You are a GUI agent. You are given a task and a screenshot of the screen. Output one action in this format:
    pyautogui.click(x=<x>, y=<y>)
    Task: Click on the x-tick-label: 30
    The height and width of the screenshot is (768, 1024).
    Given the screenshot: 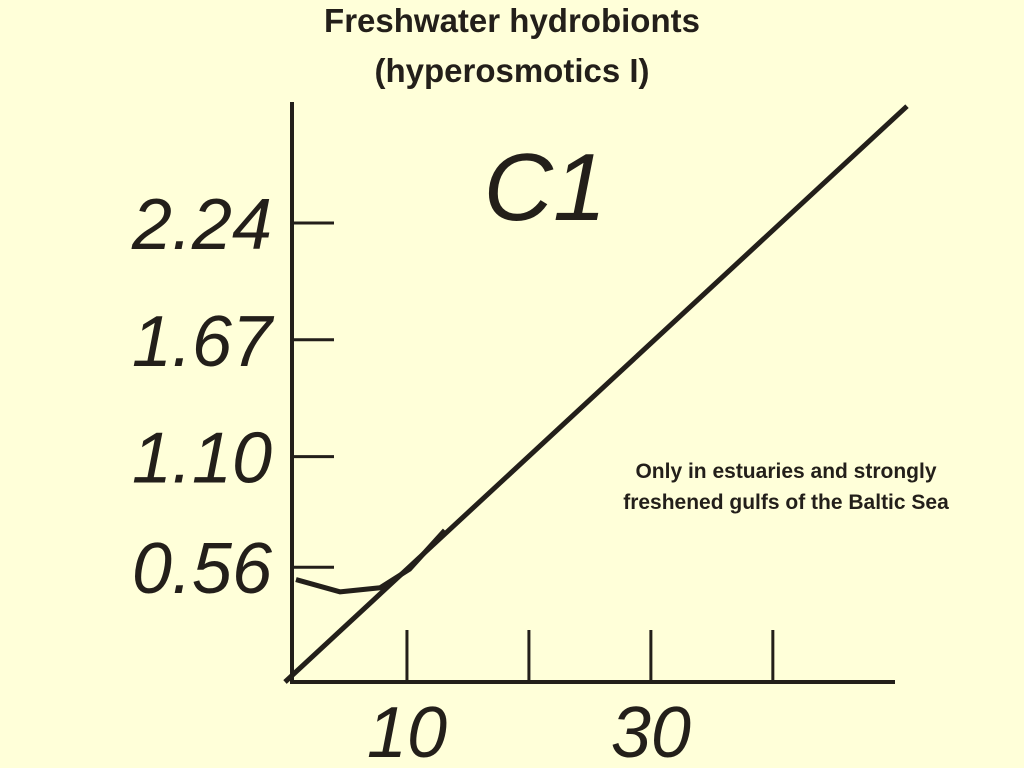 What is the action you would take?
    pyautogui.click(x=651, y=730)
    